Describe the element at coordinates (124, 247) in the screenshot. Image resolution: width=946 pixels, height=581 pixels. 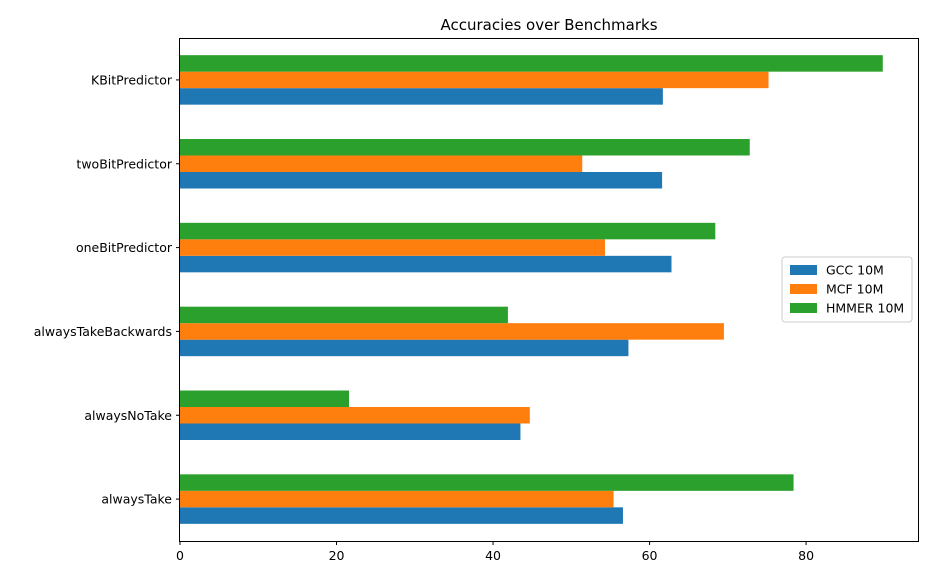
I see `y-tick-label: oneBitPredictor` at that location.